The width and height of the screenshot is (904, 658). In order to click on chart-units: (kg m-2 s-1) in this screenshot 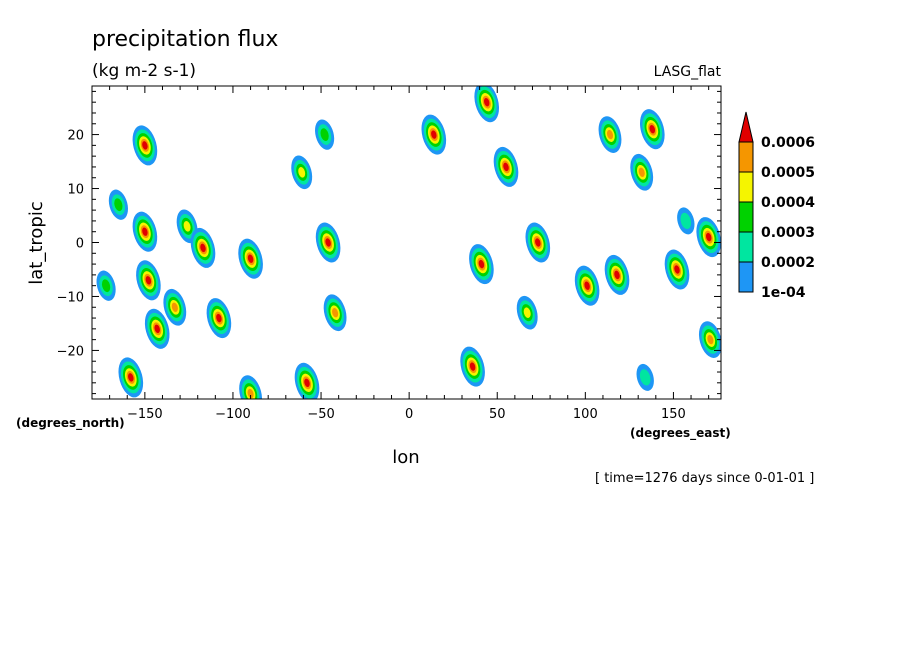, I will do `click(144, 71)`.